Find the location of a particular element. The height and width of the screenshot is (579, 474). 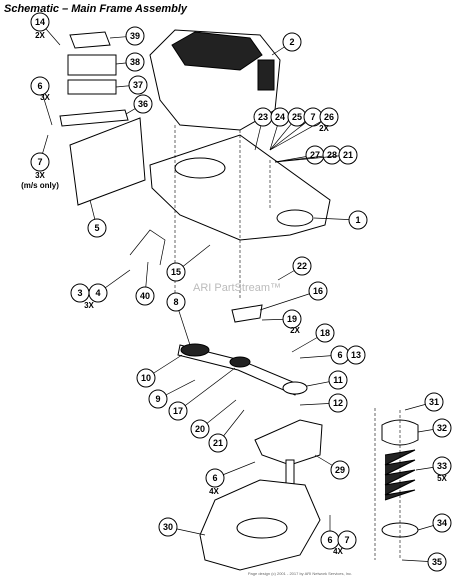

callout-number: 13 is located at coordinates (356, 355).